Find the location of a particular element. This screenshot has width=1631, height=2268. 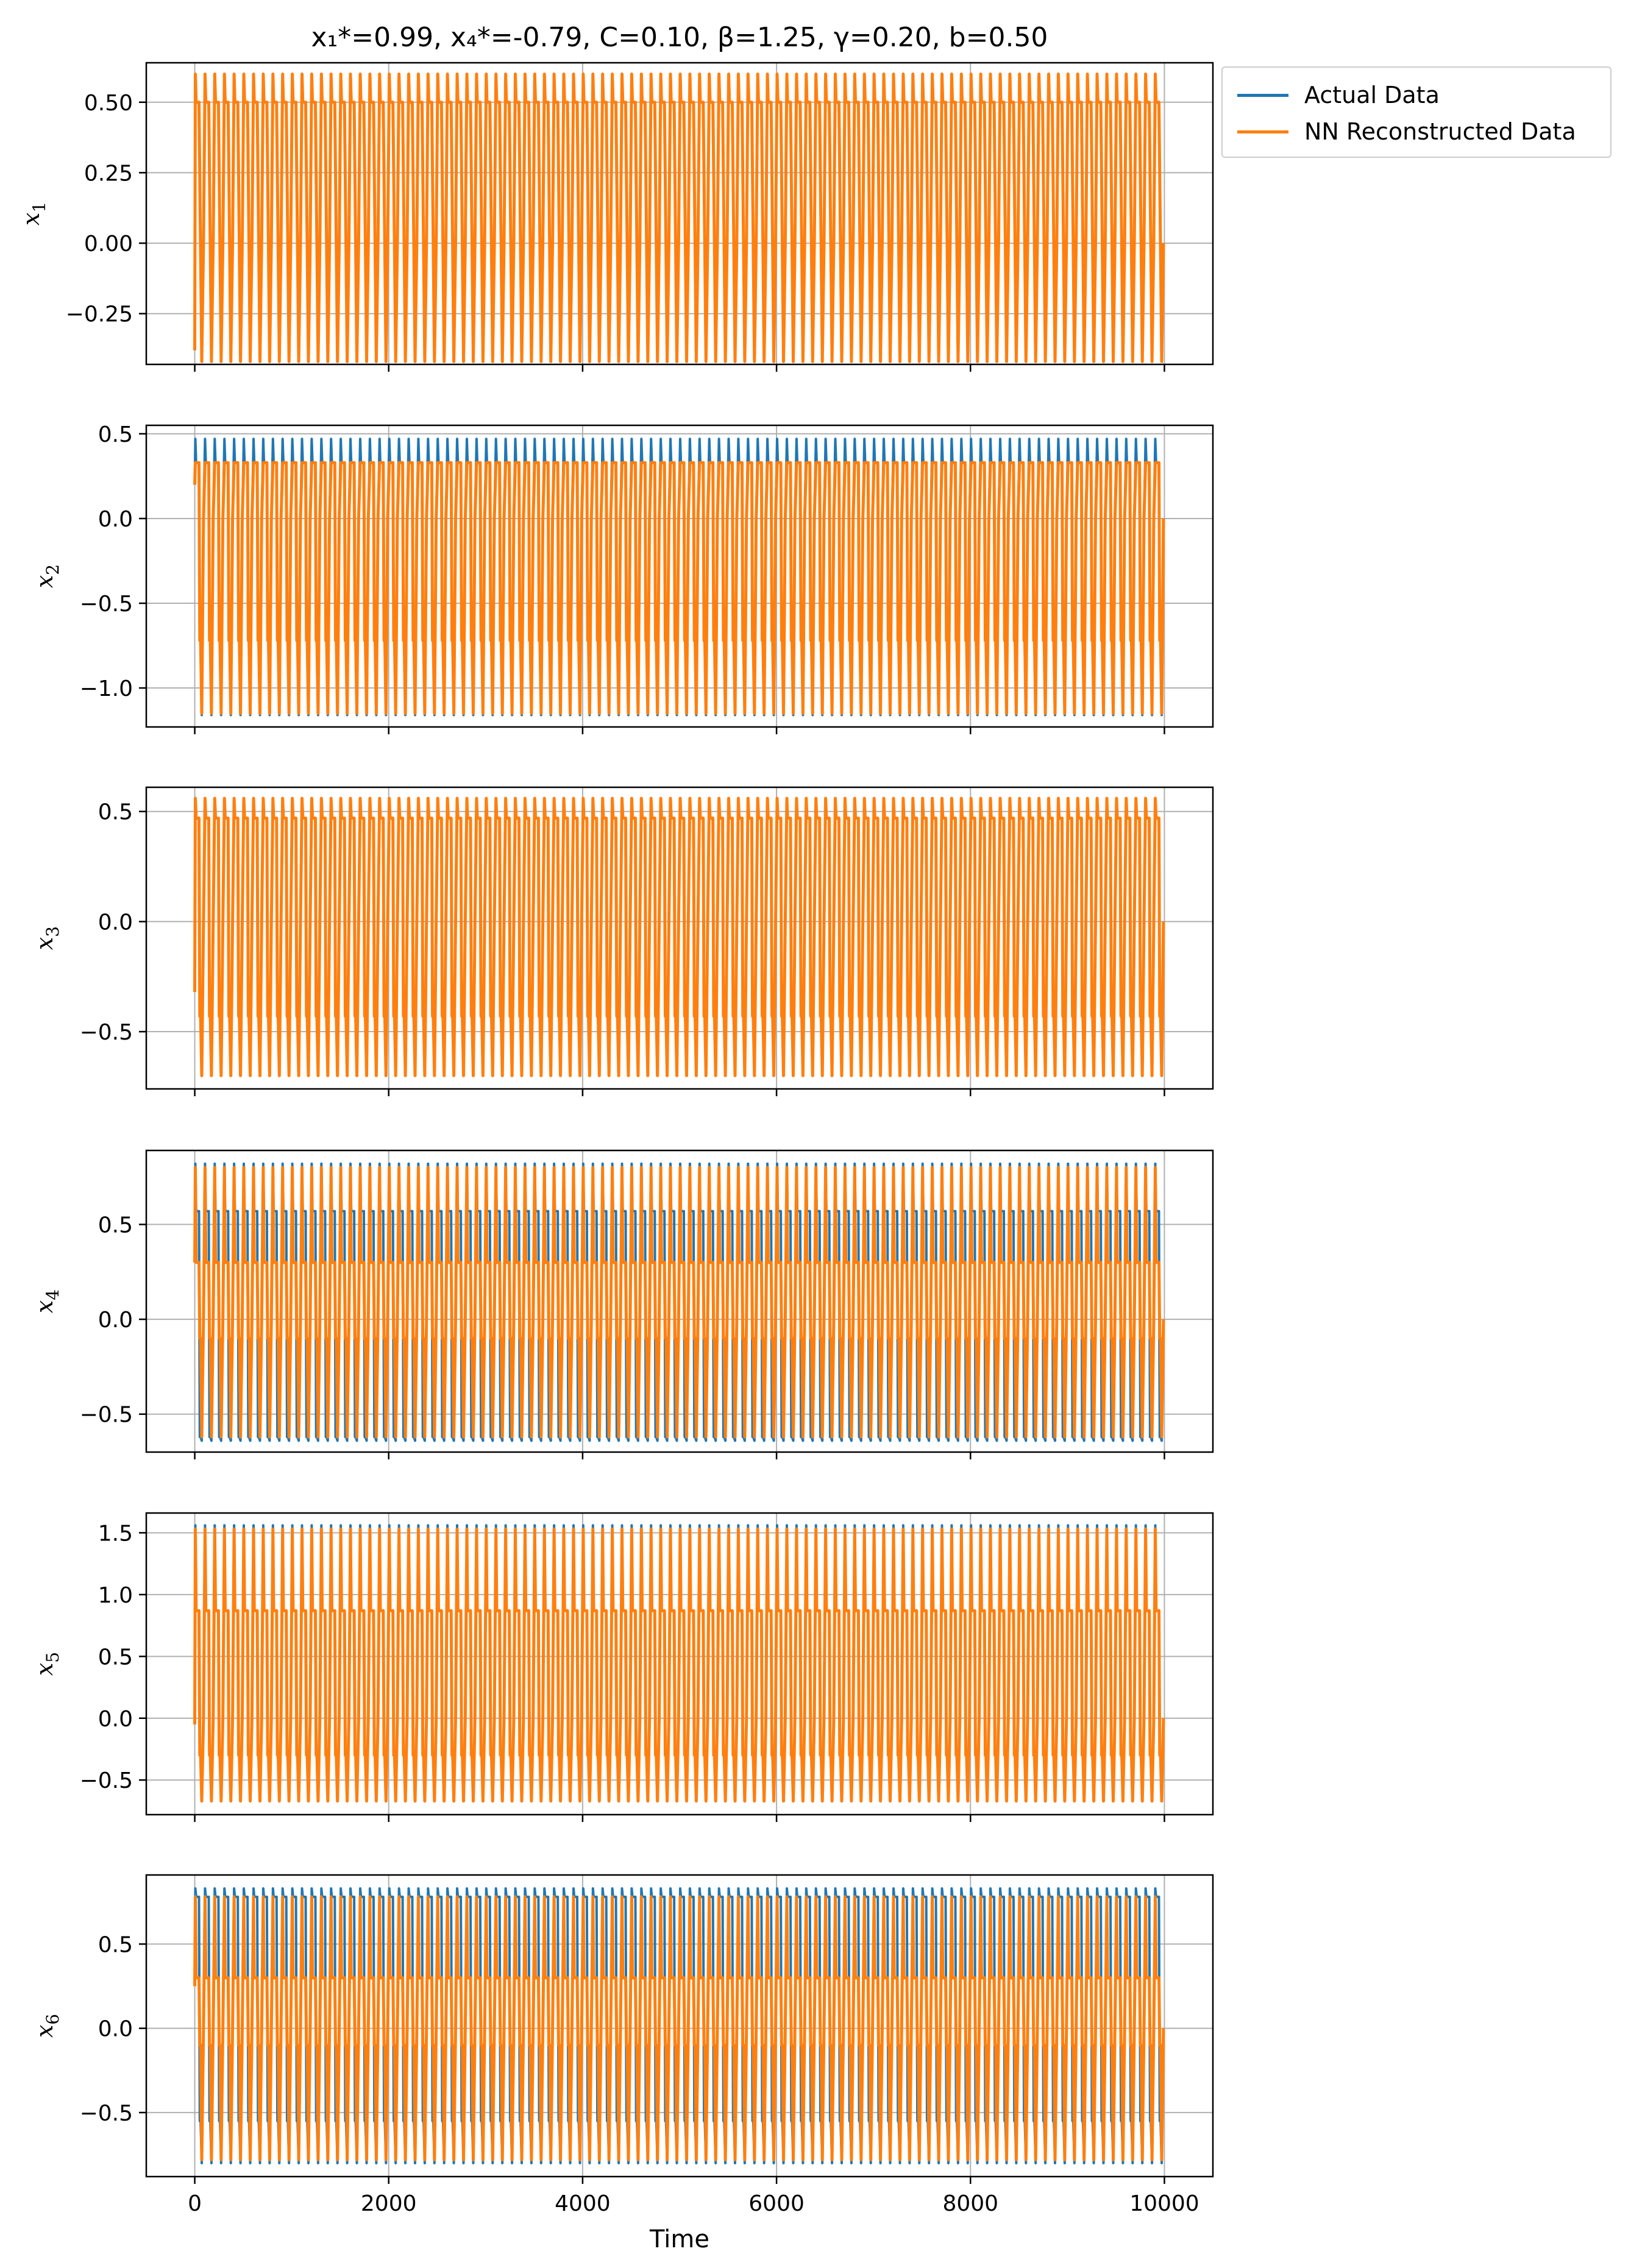

subplot-x4: −0.5 0.0 0.5 x4 is located at coordinates (622, 1304).